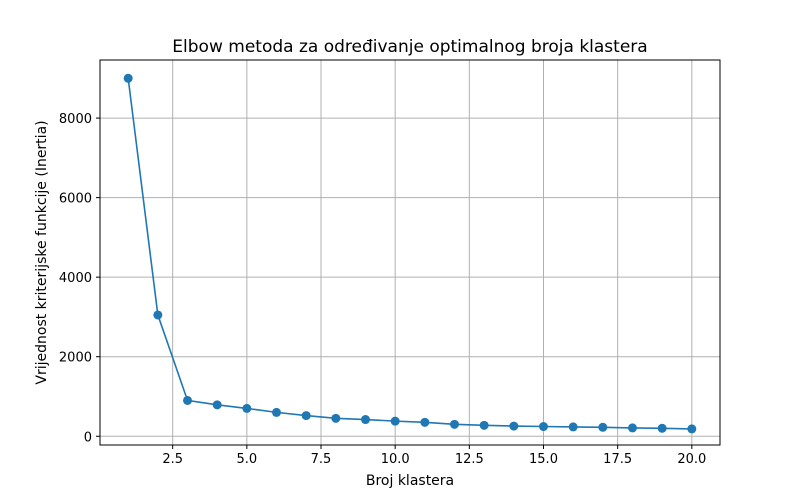 This screenshot has width=800, height=504. Describe the element at coordinates (246, 459) in the screenshot. I see `x-tick-label: 5.0` at that location.